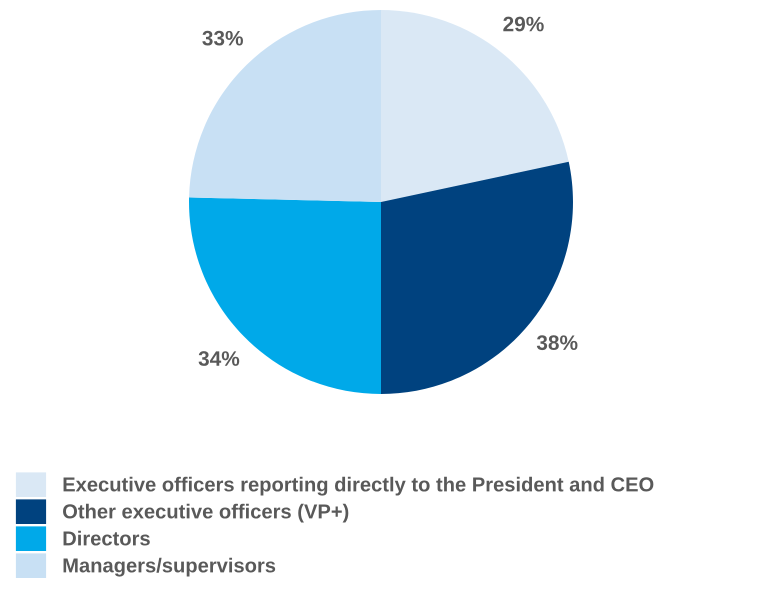  I want to click on legend-label: Executive officers reporting directly to the President and CEO, so click(359, 486).